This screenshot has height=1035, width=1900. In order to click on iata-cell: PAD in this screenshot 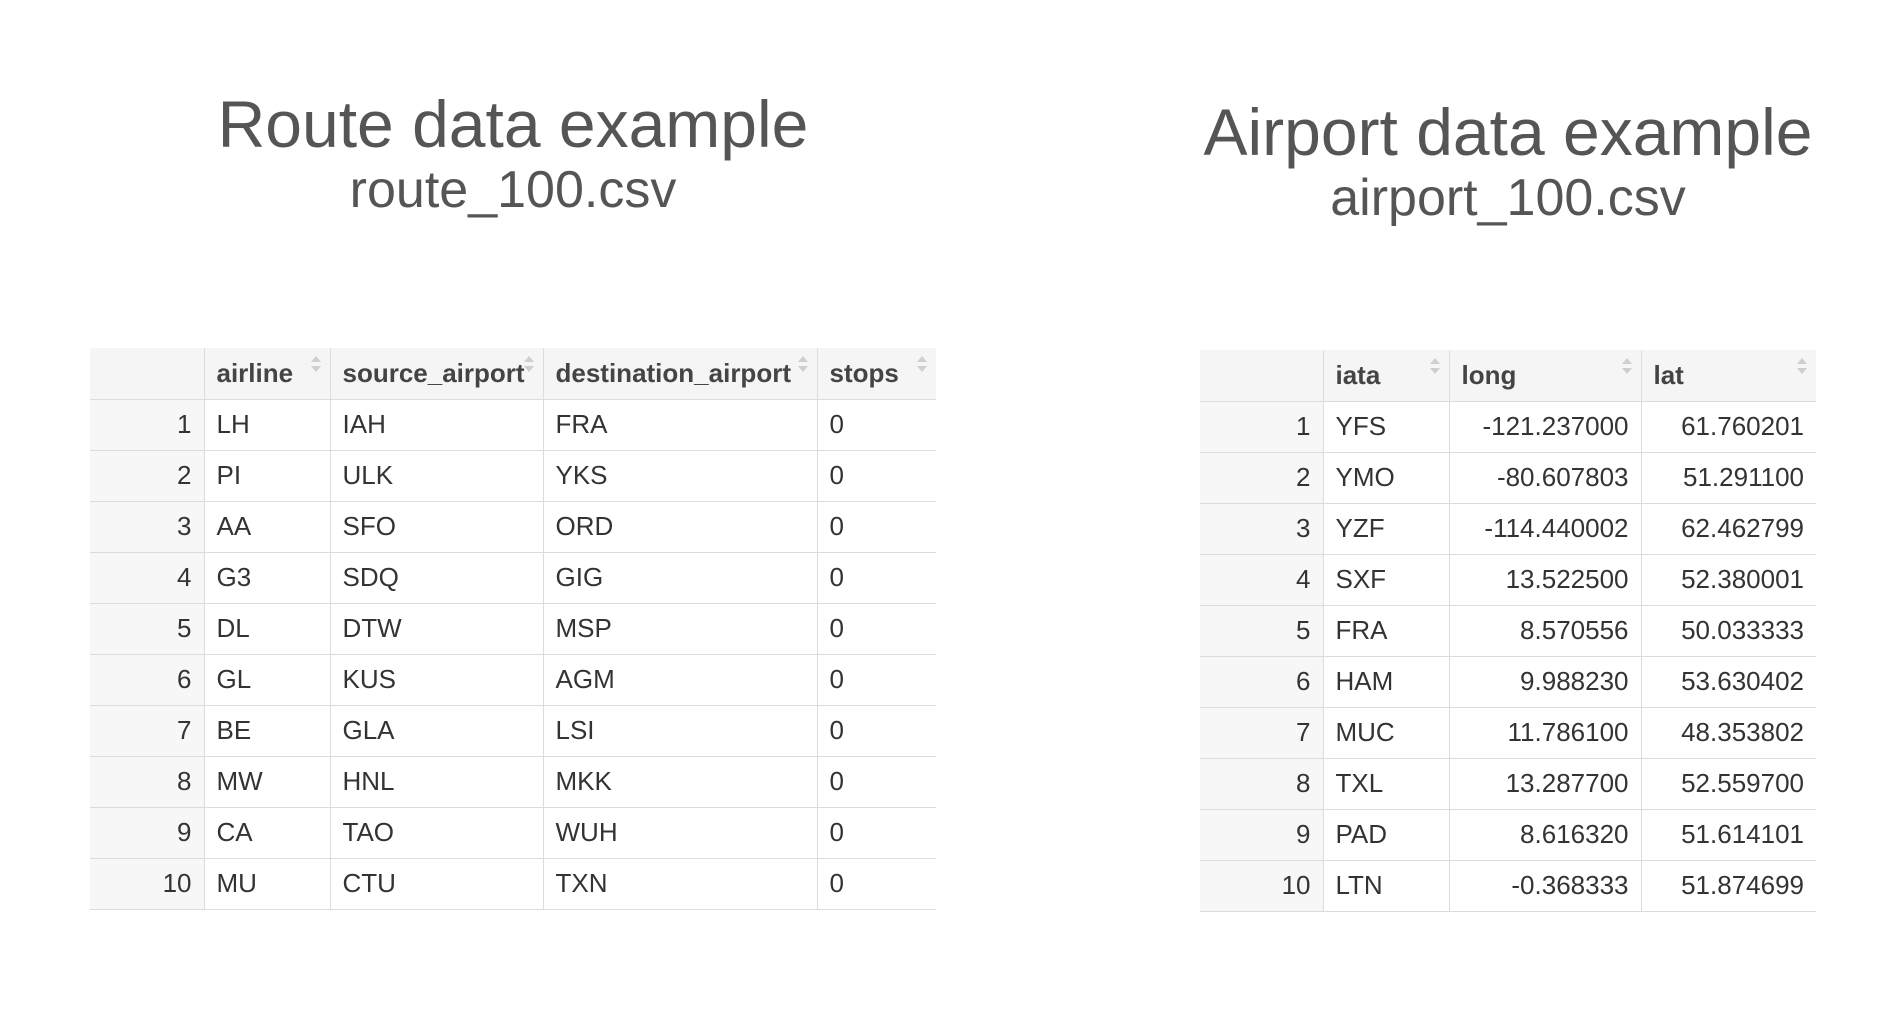, I will do `click(1386, 835)`.